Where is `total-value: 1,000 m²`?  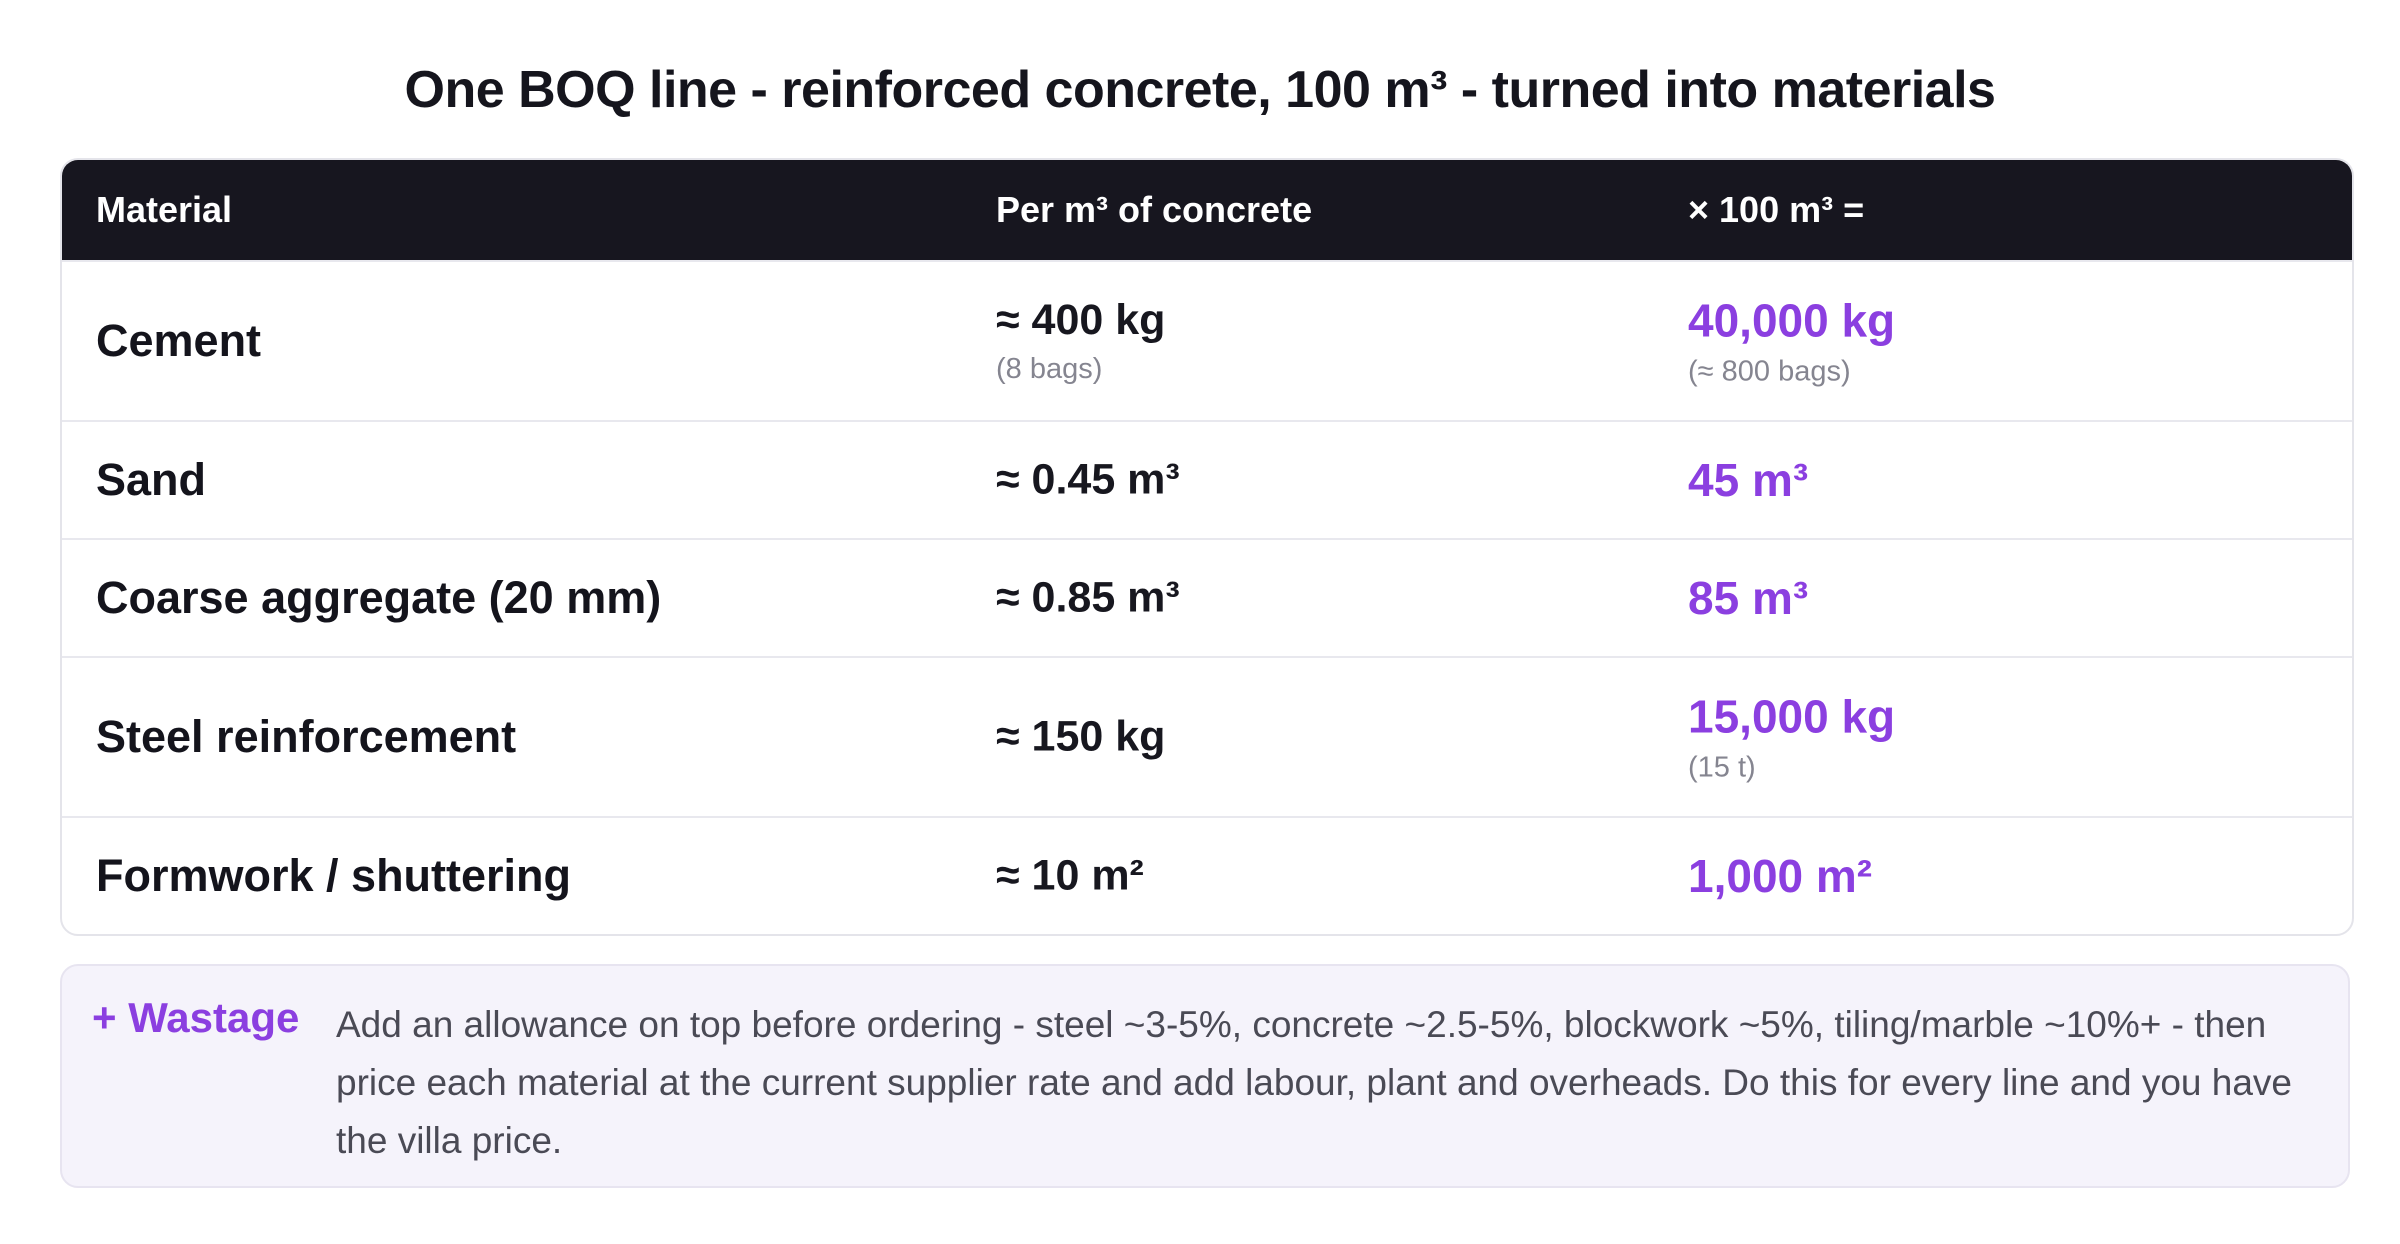
total-value: 1,000 m² is located at coordinates (1780, 876).